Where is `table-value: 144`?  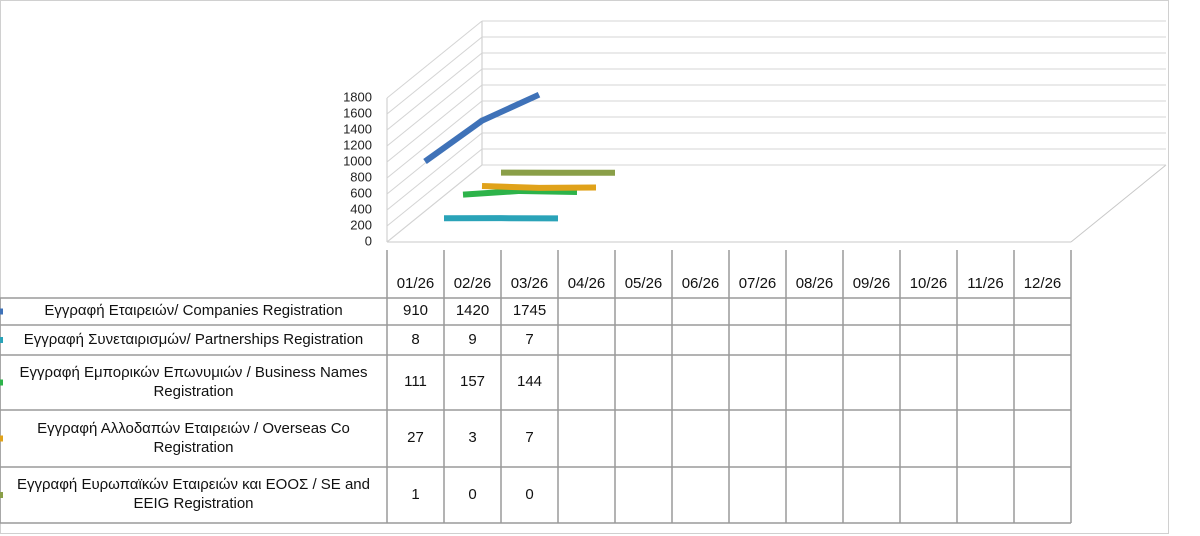 table-value: 144 is located at coordinates (529, 382).